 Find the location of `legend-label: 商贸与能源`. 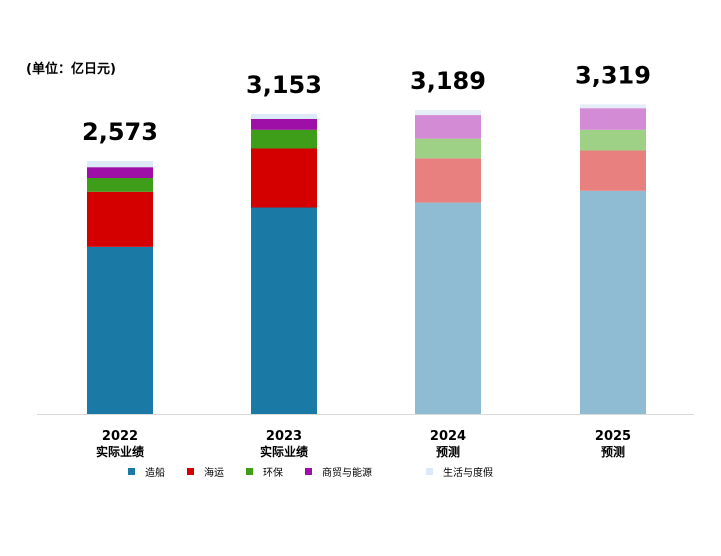

legend-label: 商贸与能源 is located at coordinates (347, 473).